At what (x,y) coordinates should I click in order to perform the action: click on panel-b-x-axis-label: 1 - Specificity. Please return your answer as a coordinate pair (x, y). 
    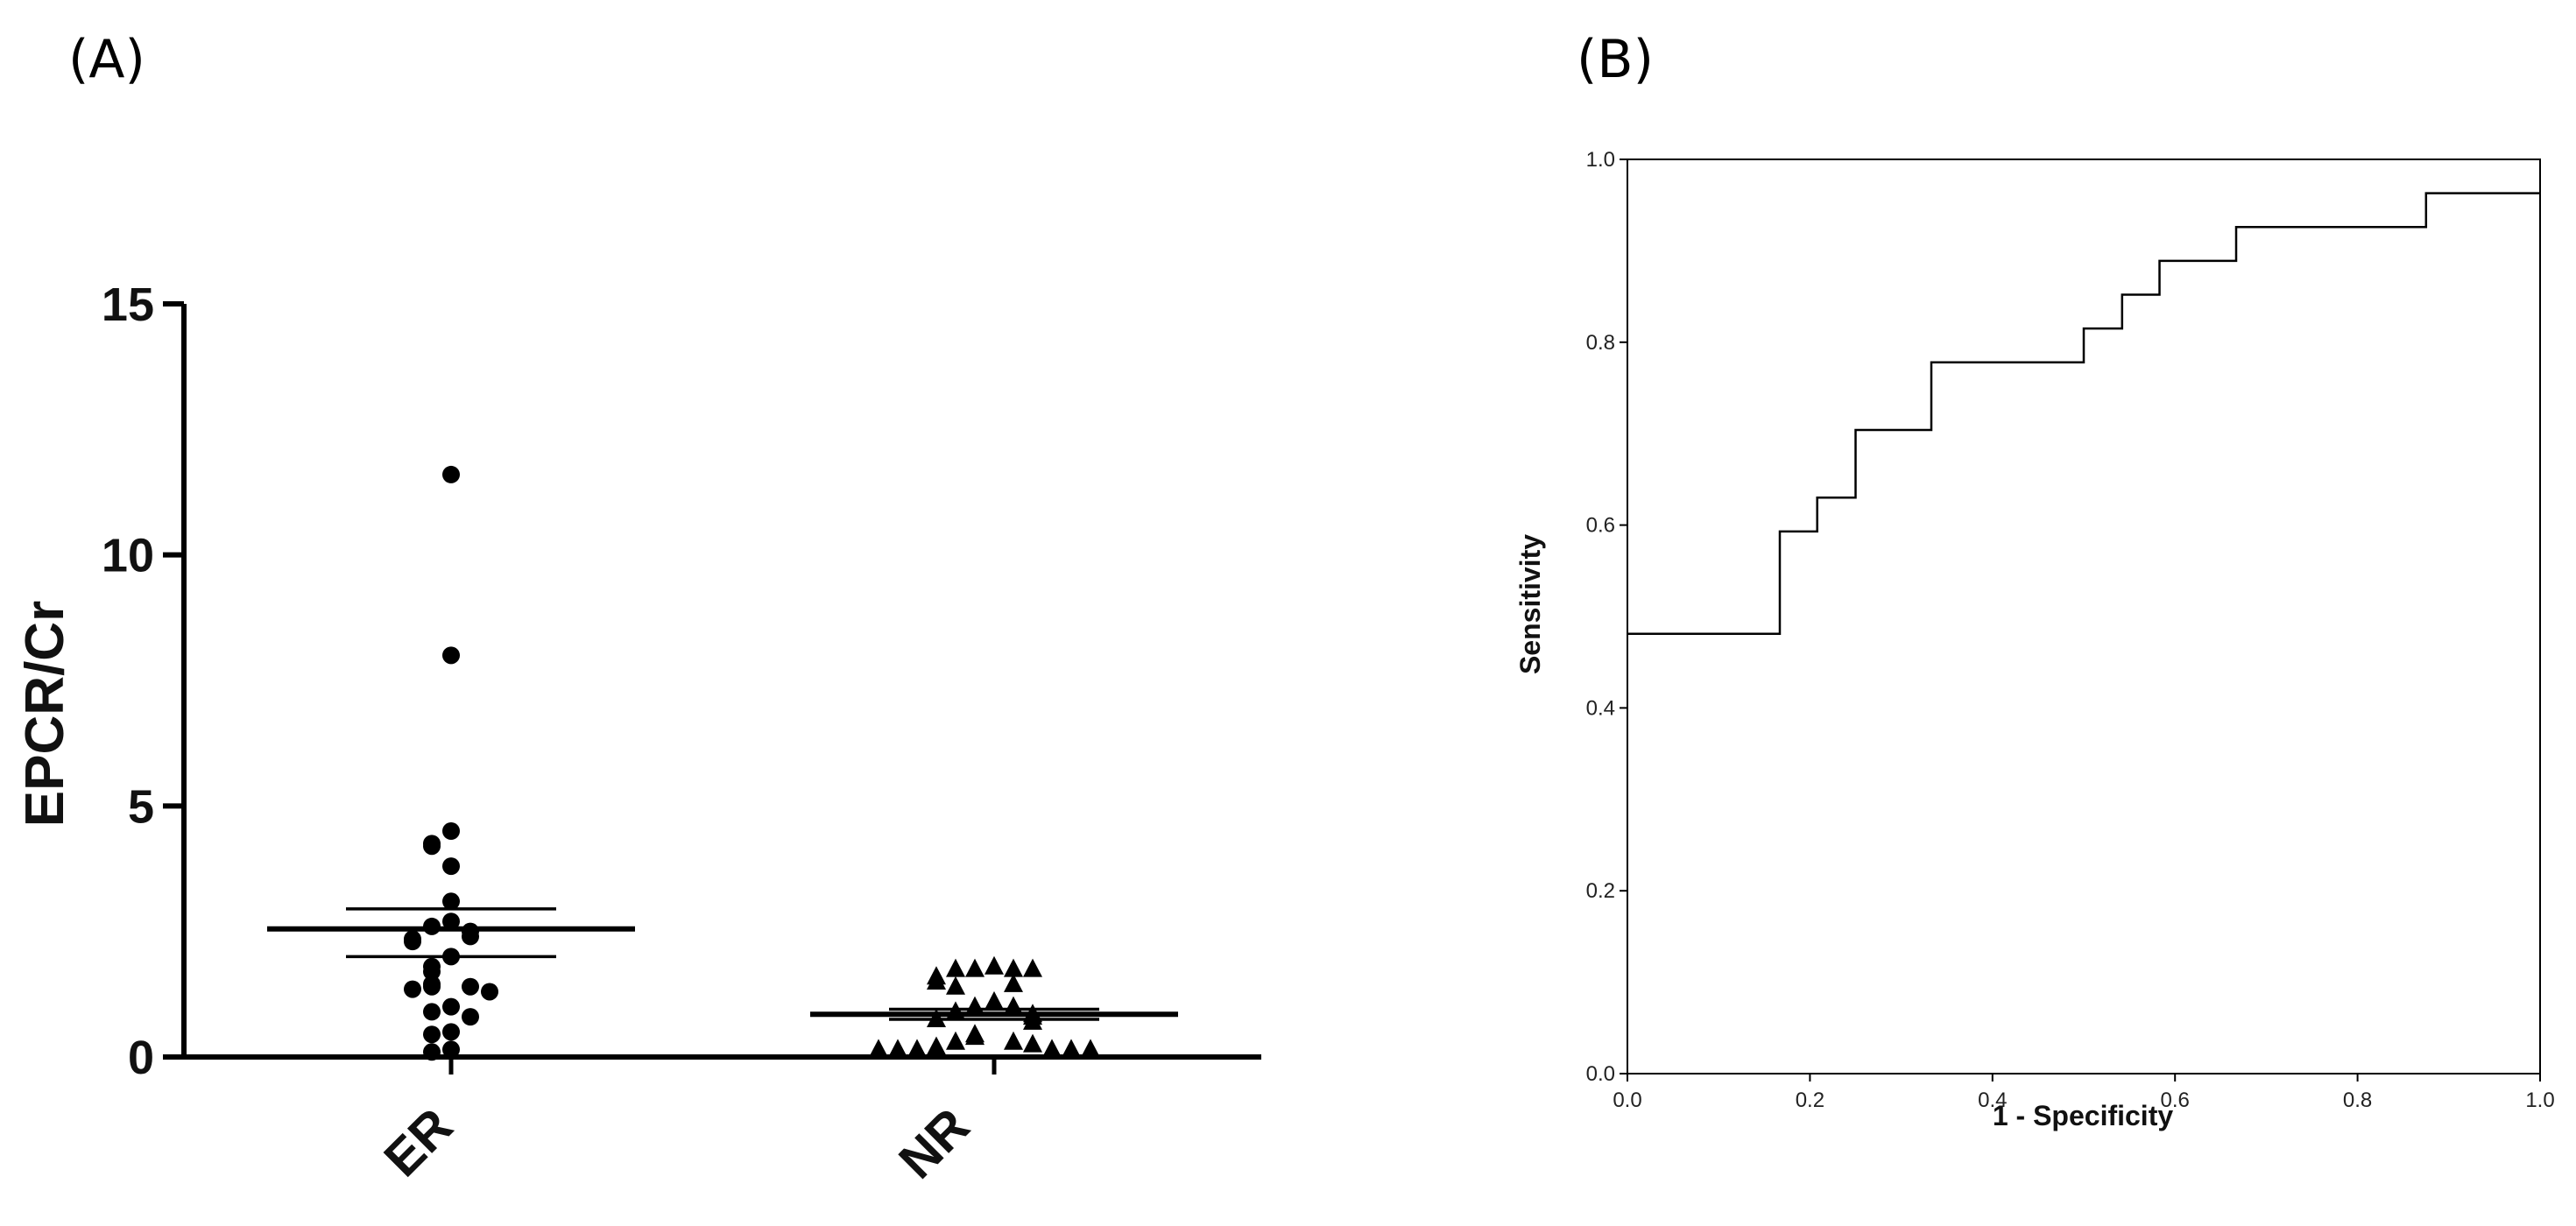
    Looking at the image, I should click on (2083, 1115).